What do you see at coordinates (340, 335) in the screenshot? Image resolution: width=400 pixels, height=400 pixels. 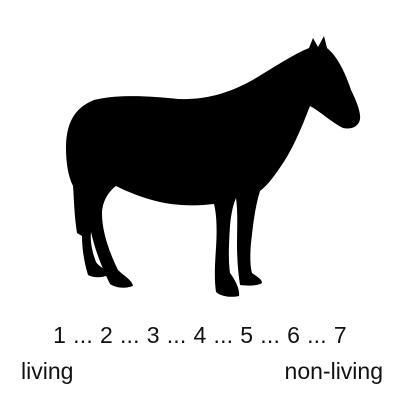 I see `scale-point-7: 7` at bounding box center [340, 335].